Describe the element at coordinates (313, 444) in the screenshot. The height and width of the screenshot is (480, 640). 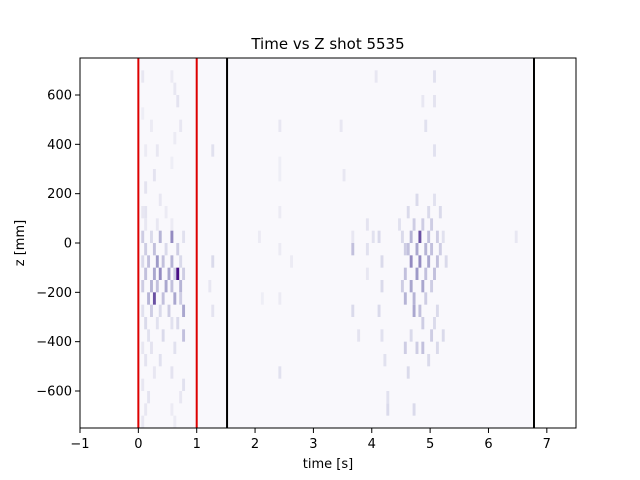
I see `x-tick-label: 3` at that location.